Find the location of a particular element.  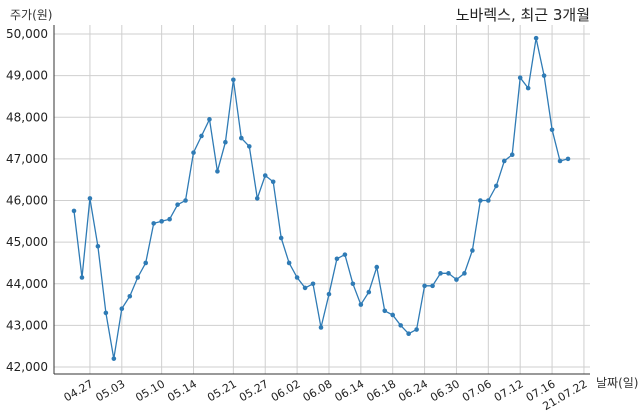

y-tick-label: 44,000 is located at coordinates (27, 284).